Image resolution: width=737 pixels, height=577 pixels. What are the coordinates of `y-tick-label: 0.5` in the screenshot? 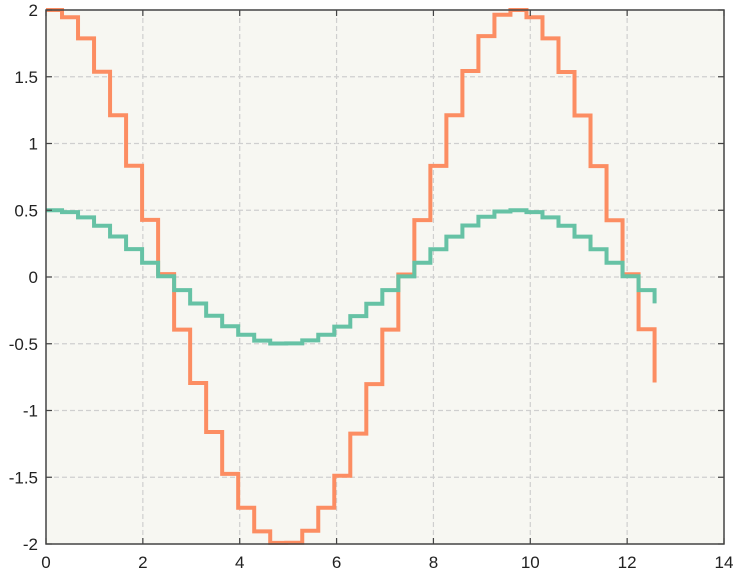 It's located at (26, 210).